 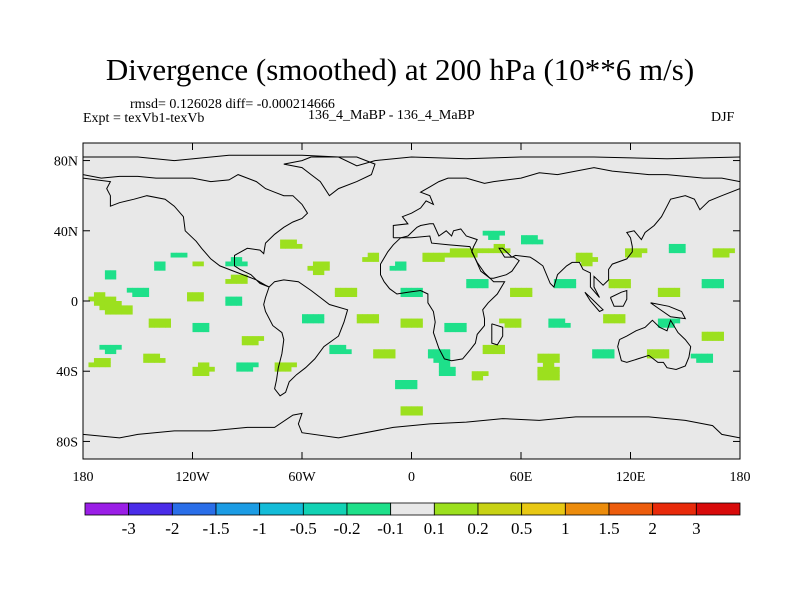 What do you see at coordinates (521, 528) in the screenshot?
I see `colorbar-label: 0.5` at bounding box center [521, 528].